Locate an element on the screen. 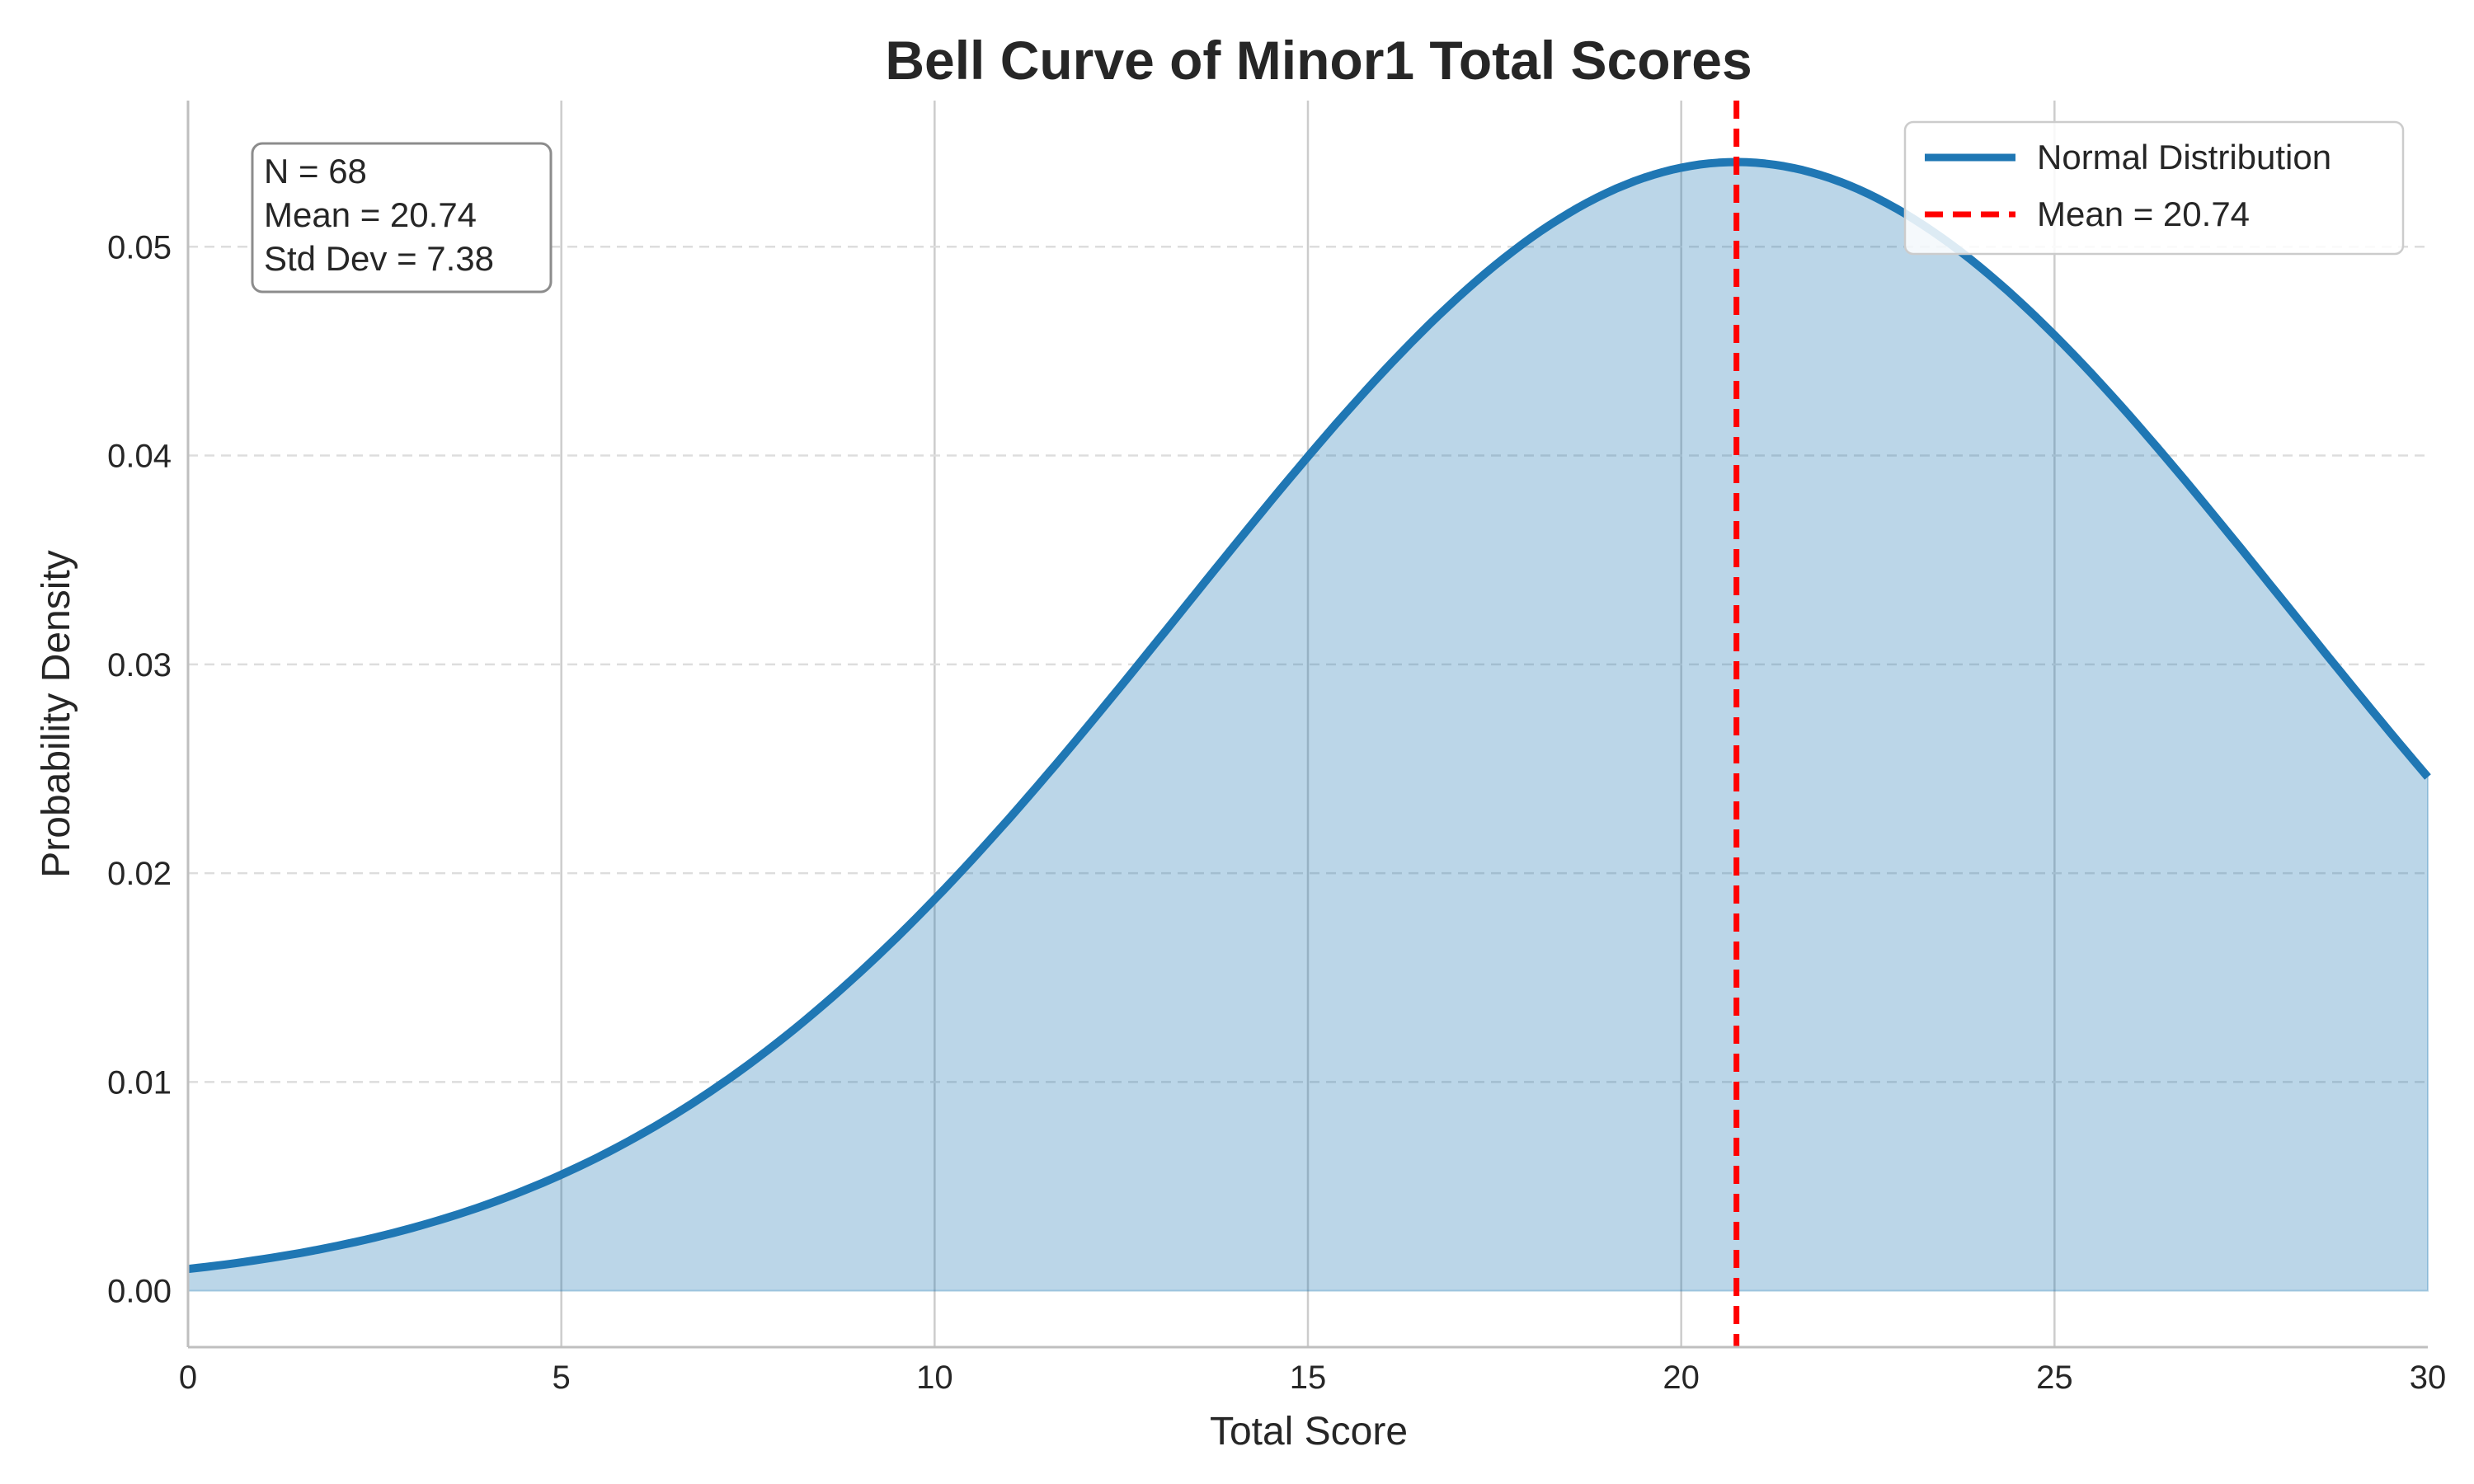 The width and height of the screenshot is (2474, 1484). x-axis-ticks: 0 5 10 15 20 25 30 is located at coordinates (1312, 1378).